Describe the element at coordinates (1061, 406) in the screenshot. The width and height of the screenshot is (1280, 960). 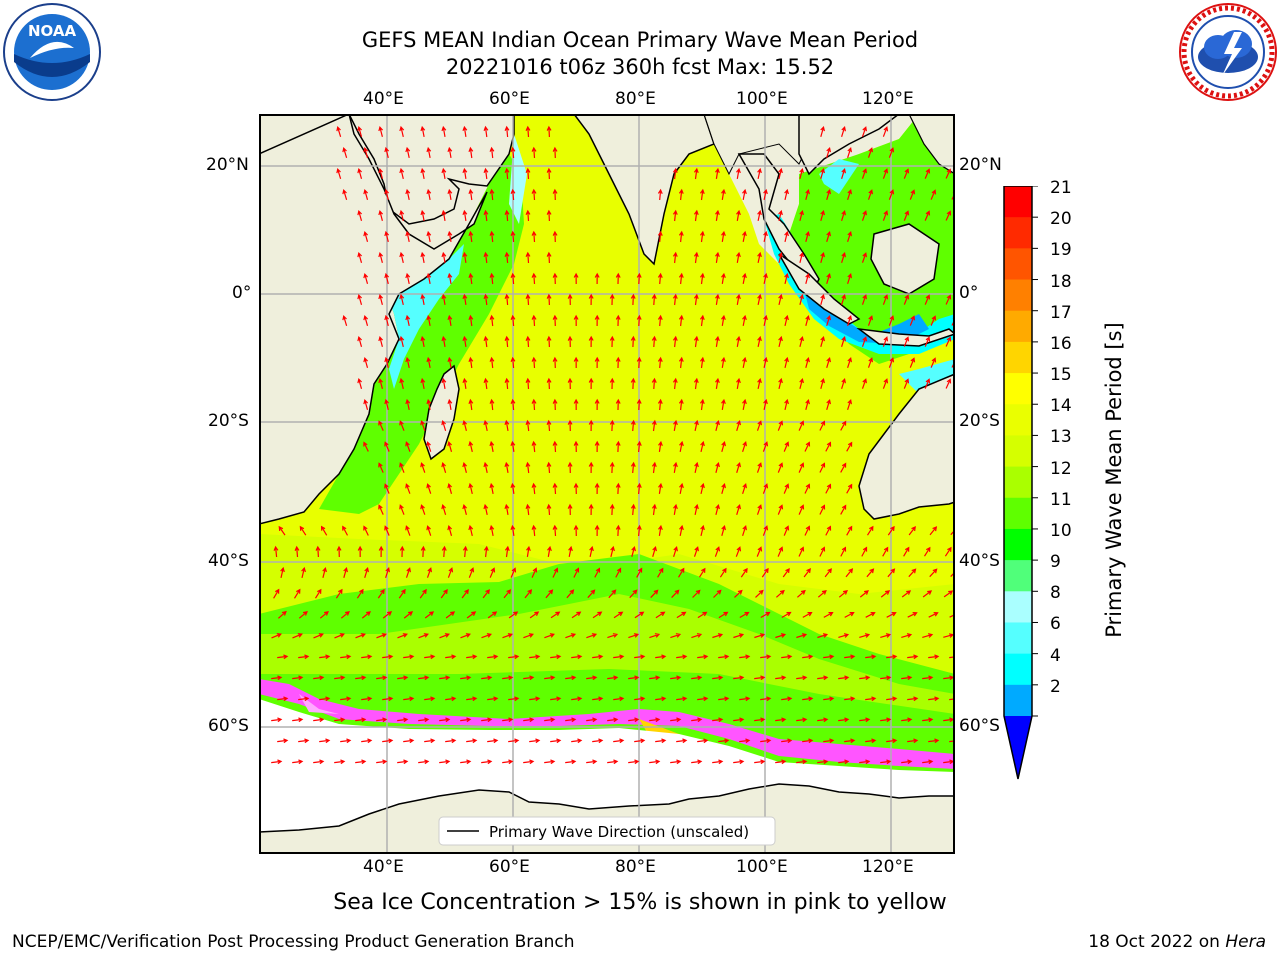
I see `colorbar-tick-label: 14` at that location.